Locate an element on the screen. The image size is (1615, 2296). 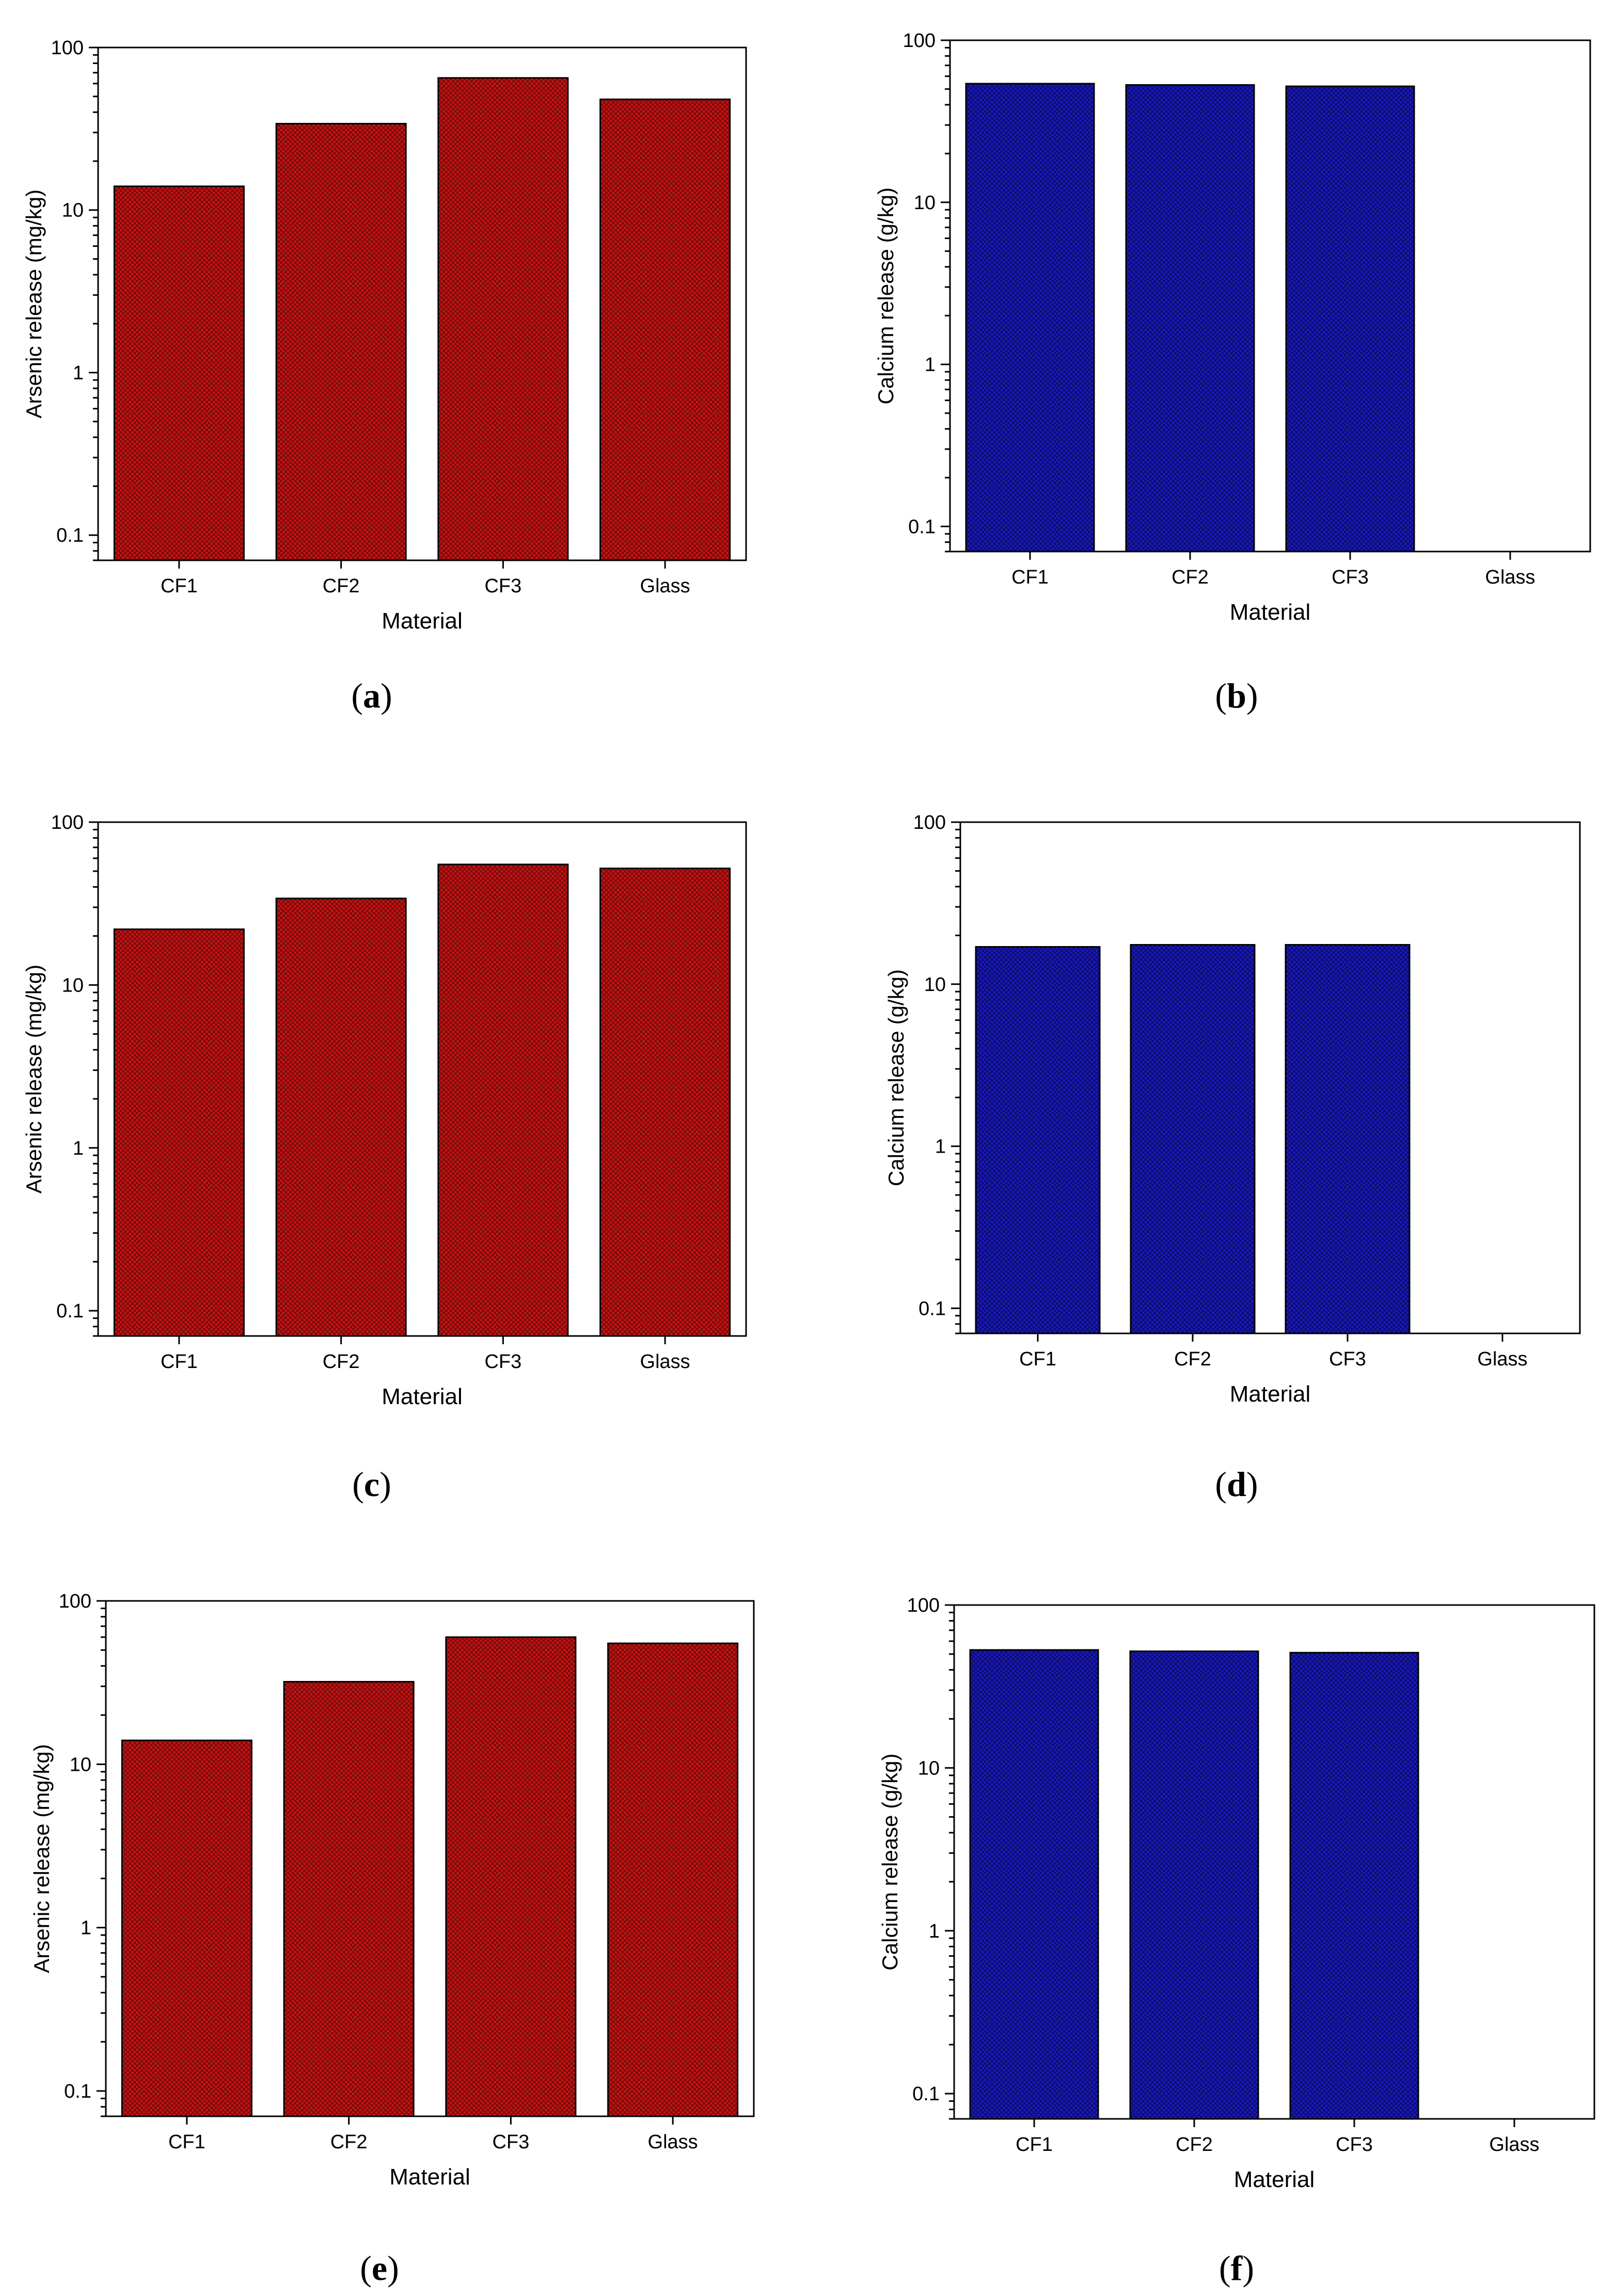
panel-c-plot-frame is located at coordinates (422, 1079).